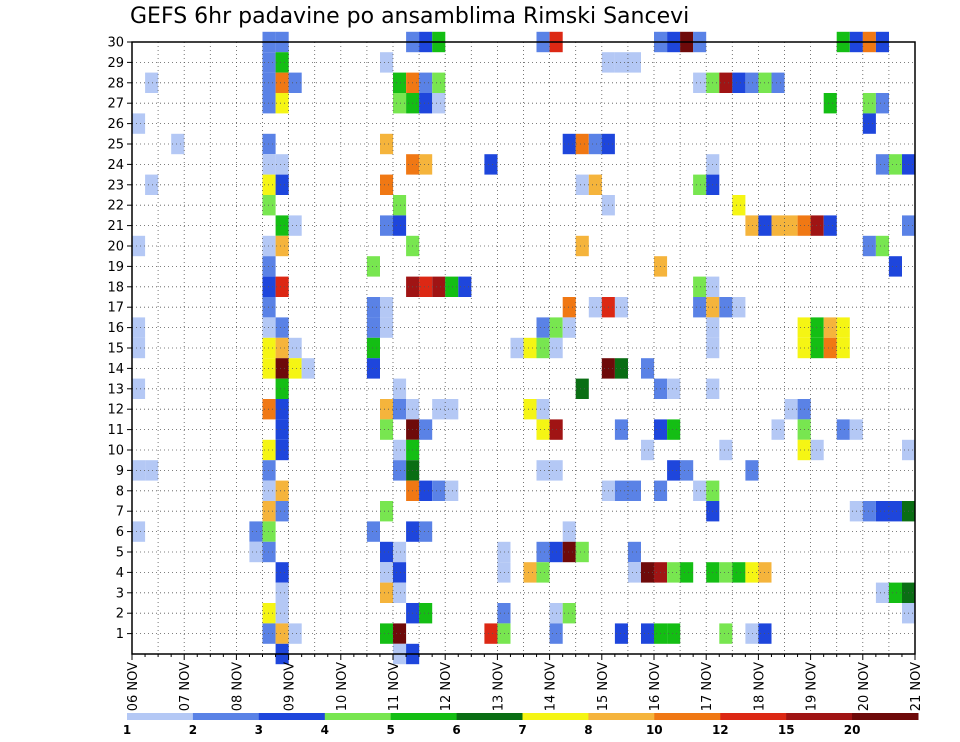  I want to click on legend-label: 2, so click(193, 730).